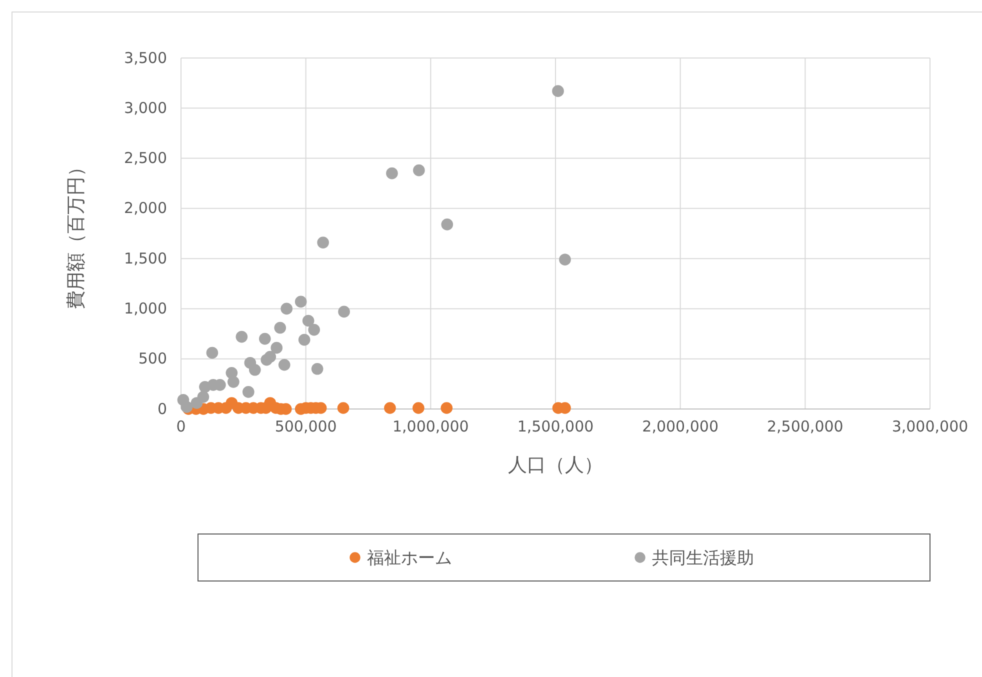  Describe the element at coordinates (145, 57) in the screenshot. I see `y-tick-label: 3,500` at that location.